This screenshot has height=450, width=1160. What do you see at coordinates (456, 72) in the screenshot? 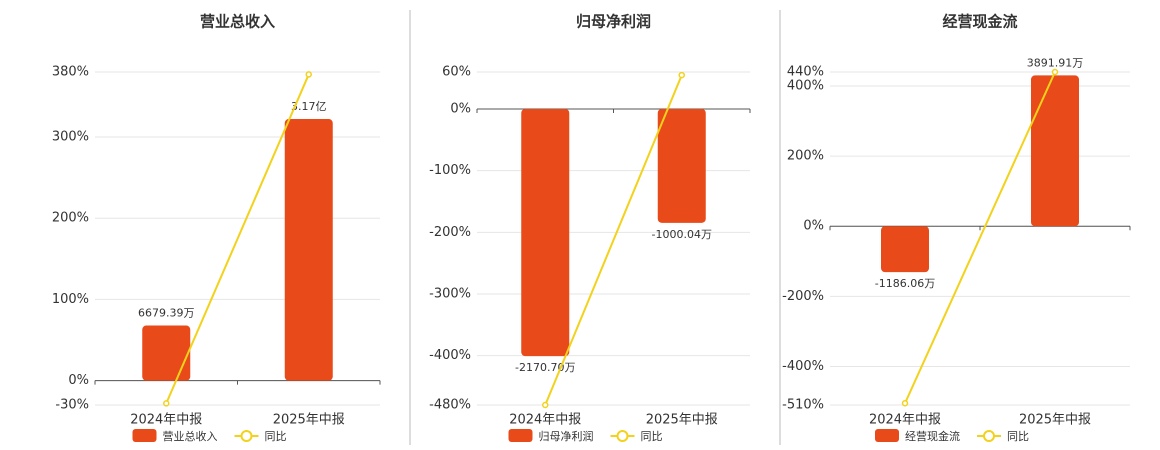
I see `y-tick-label: 60%` at bounding box center [456, 72].